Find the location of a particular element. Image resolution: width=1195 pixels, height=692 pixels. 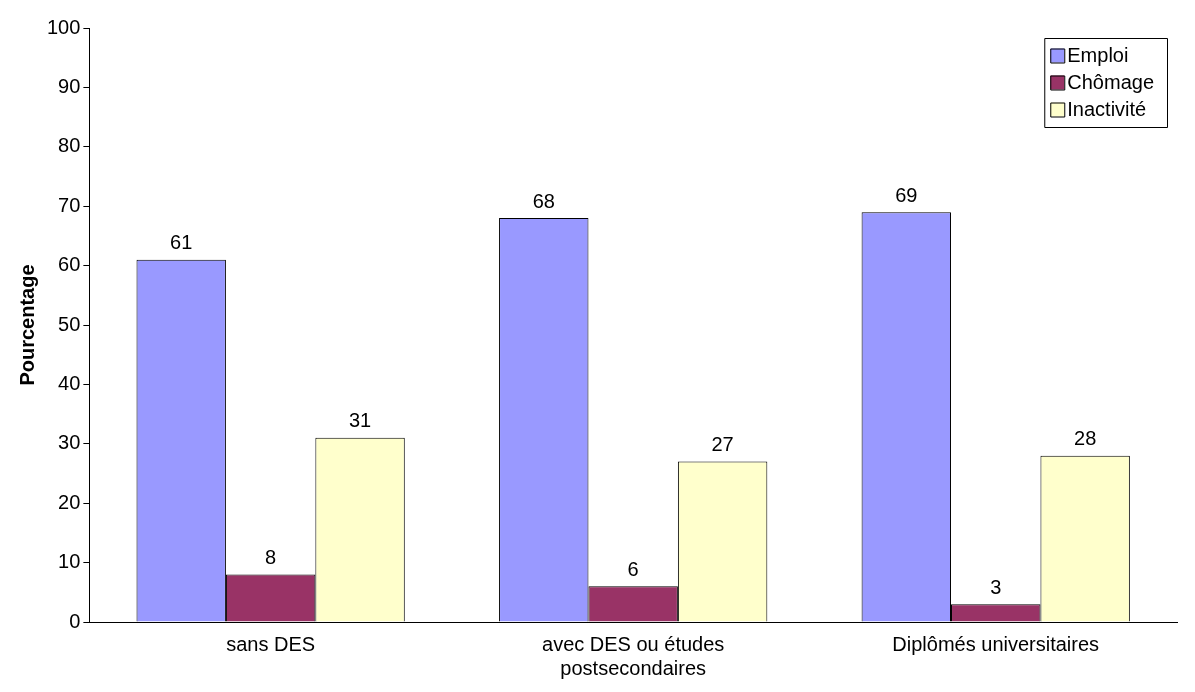

y-axis-title: Pourcentage is located at coordinates (26, 325).